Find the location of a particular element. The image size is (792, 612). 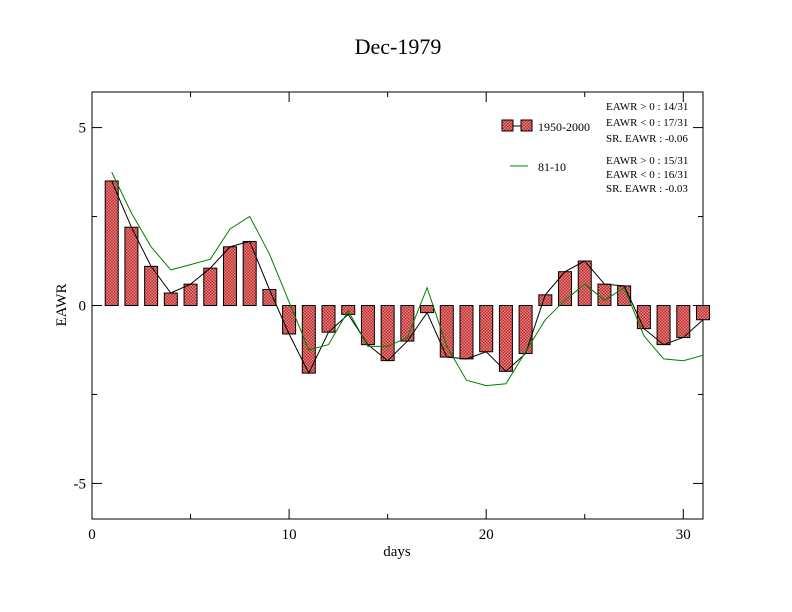

x-tick-label: 30 is located at coordinates (683, 535).